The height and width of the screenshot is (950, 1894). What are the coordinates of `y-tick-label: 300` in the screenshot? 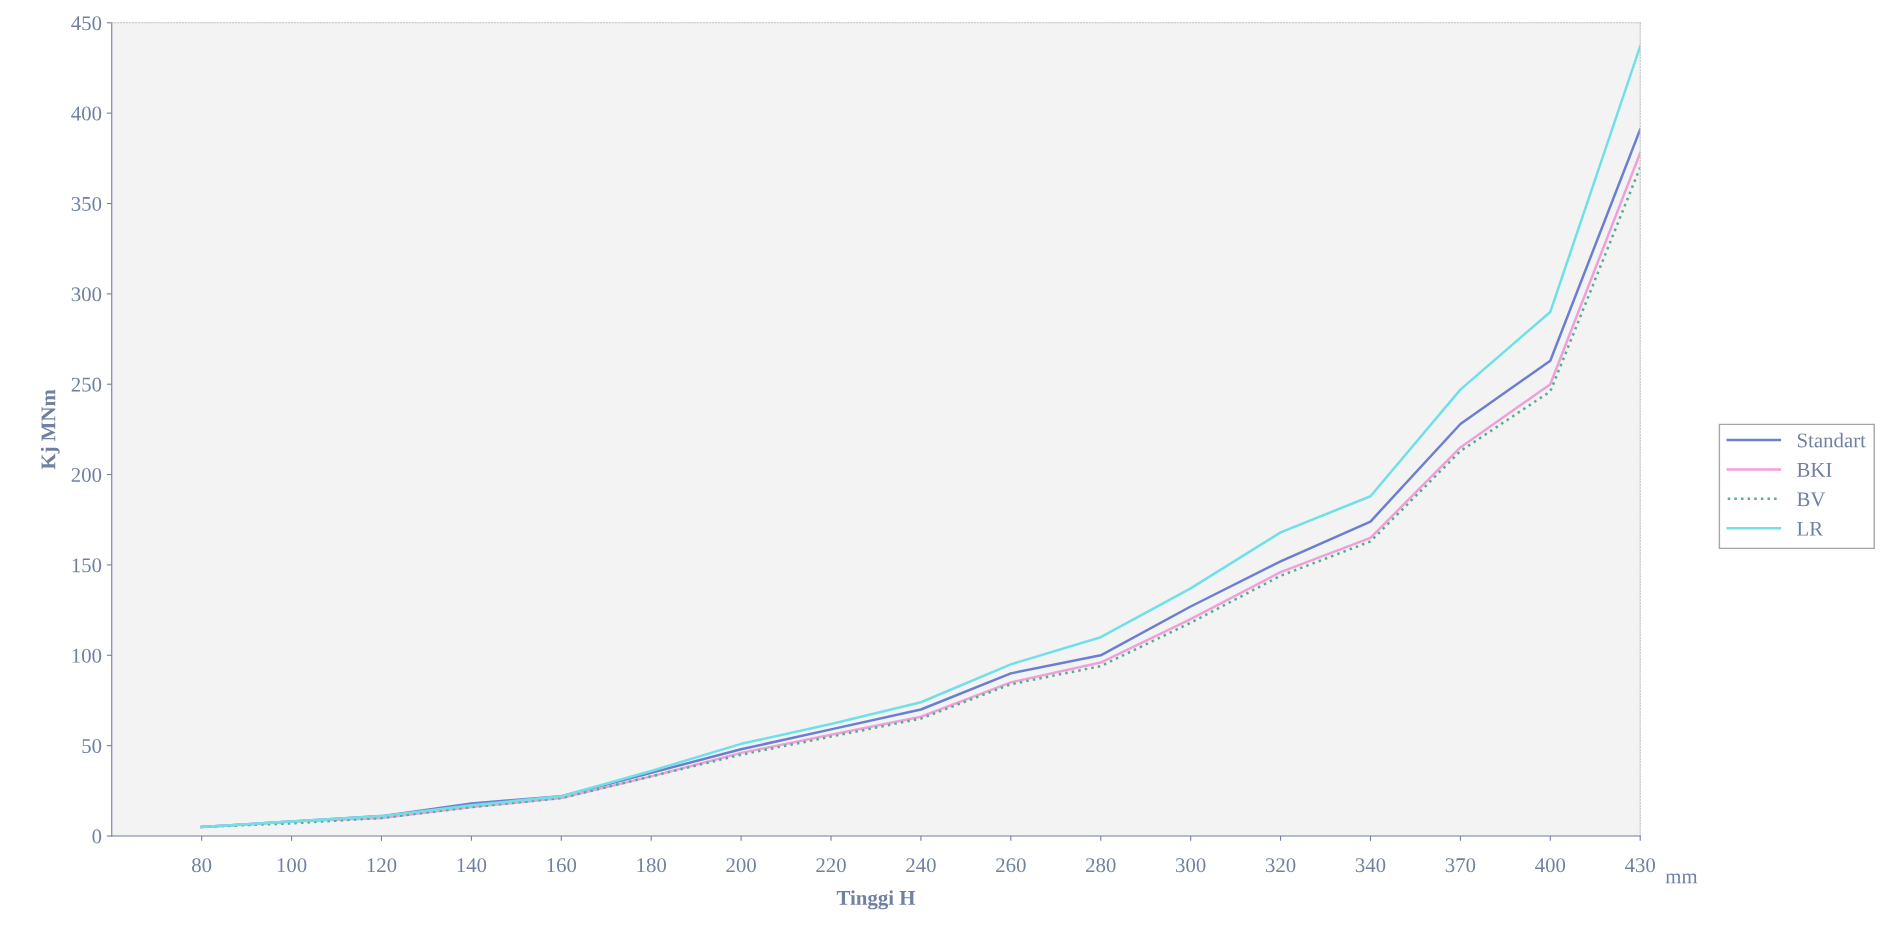 It's located at (86, 294).